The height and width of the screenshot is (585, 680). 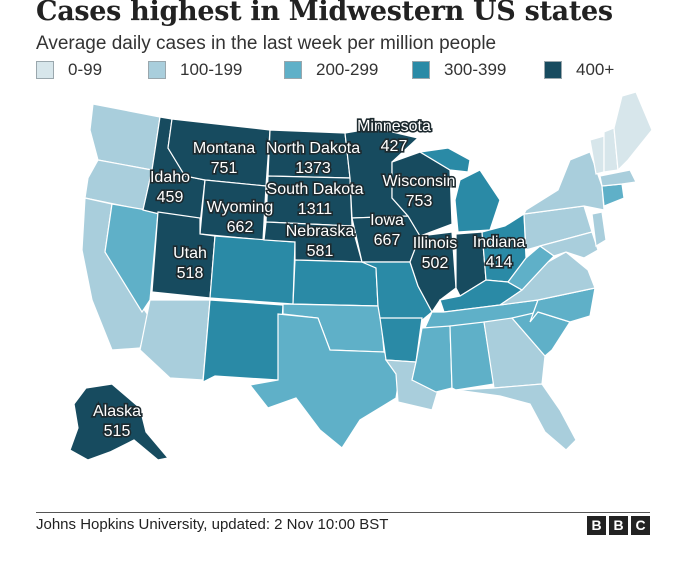 I want to click on label-minnesota-name: Minnesota, so click(x=394, y=126).